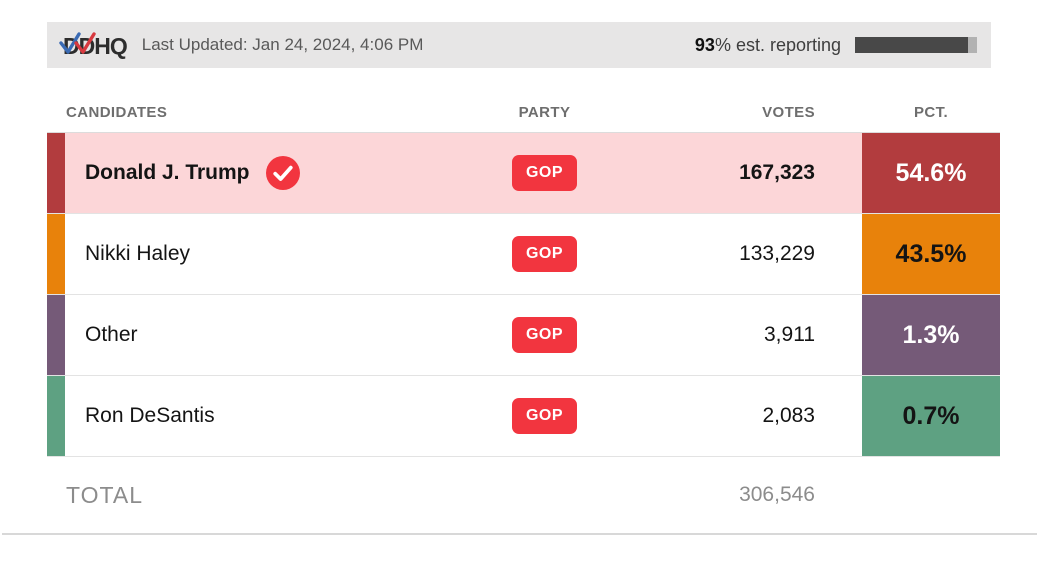  What do you see at coordinates (150, 415) in the screenshot?
I see `candidate-name: Ron DeSantis` at bounding box center [150, 415].